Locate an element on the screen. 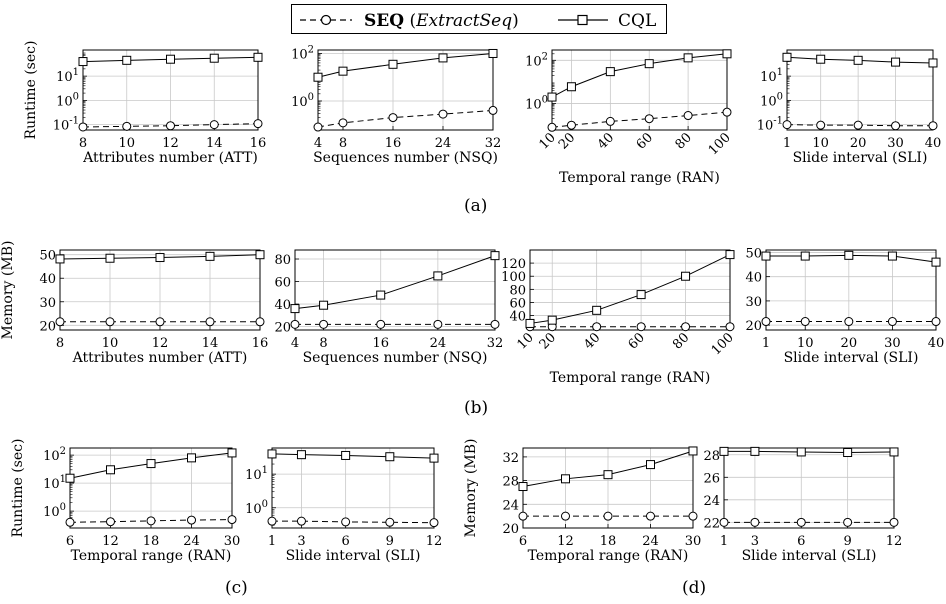 The height and width of the screenshot is (604, 946). x-axis-label: Slide interval (SLI) is located at coordinates (860, 158).